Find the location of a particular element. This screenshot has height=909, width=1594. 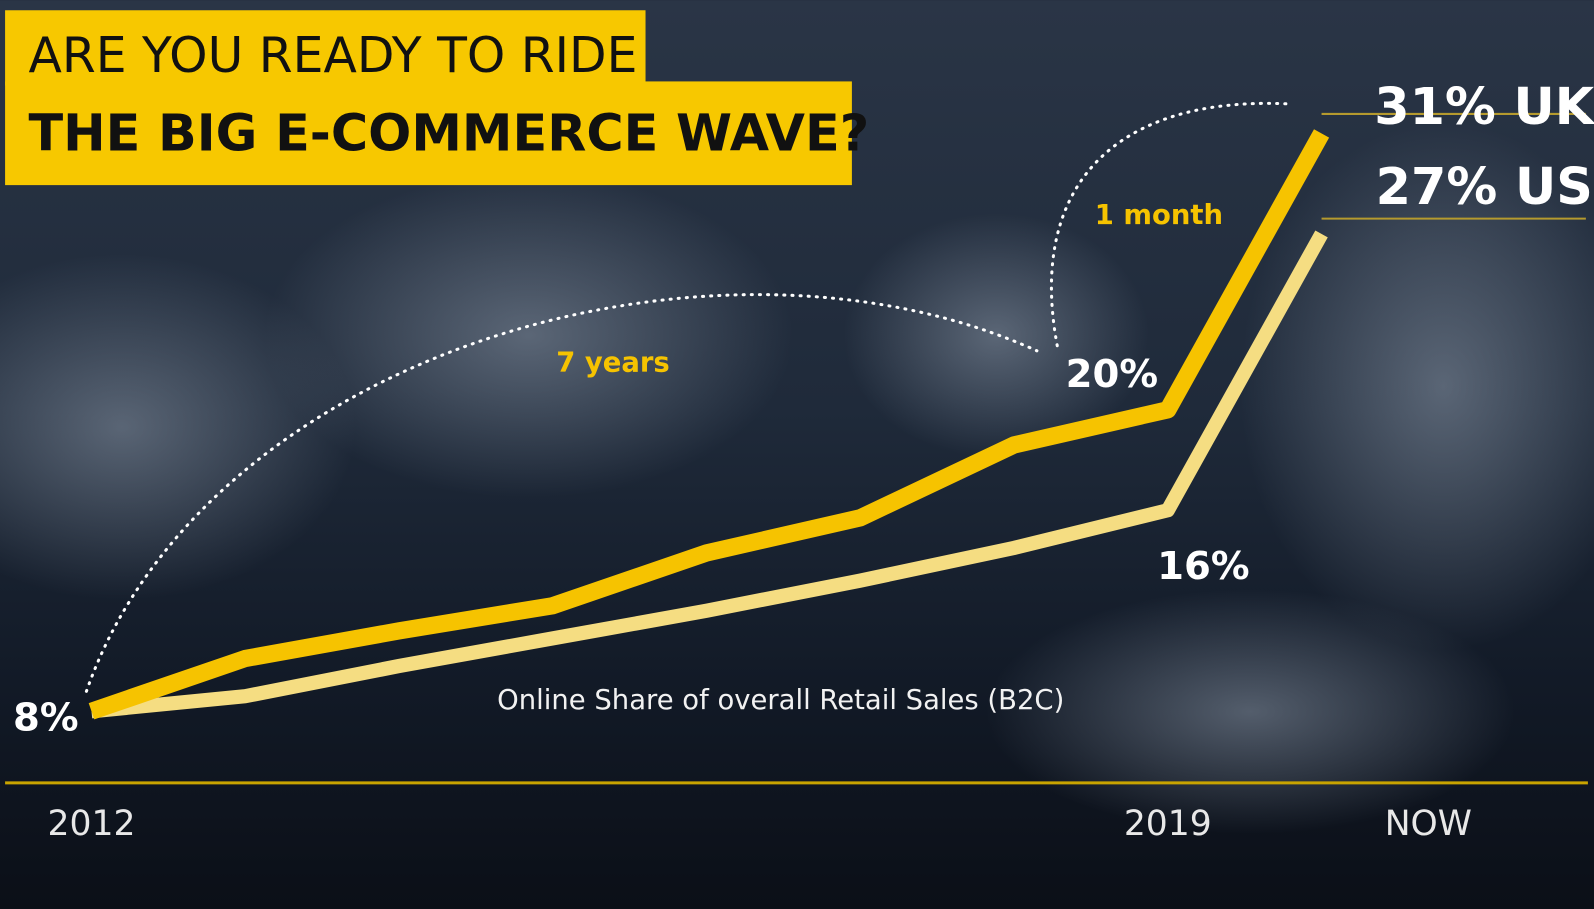

annotation: 1 month is located at coordinates (1159, 215).